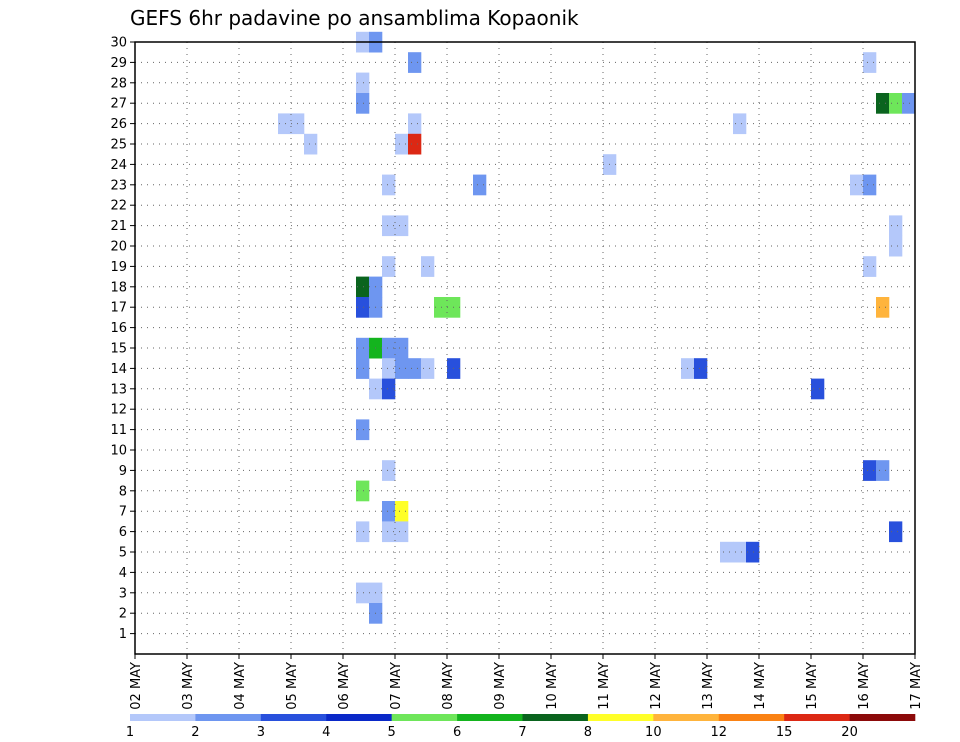 Image resolution: width=960 pixels, height=742 pixels. Describe the element at coordinates (123, 593) in the screenshot. I see `y-tick-label: 3` at that location.